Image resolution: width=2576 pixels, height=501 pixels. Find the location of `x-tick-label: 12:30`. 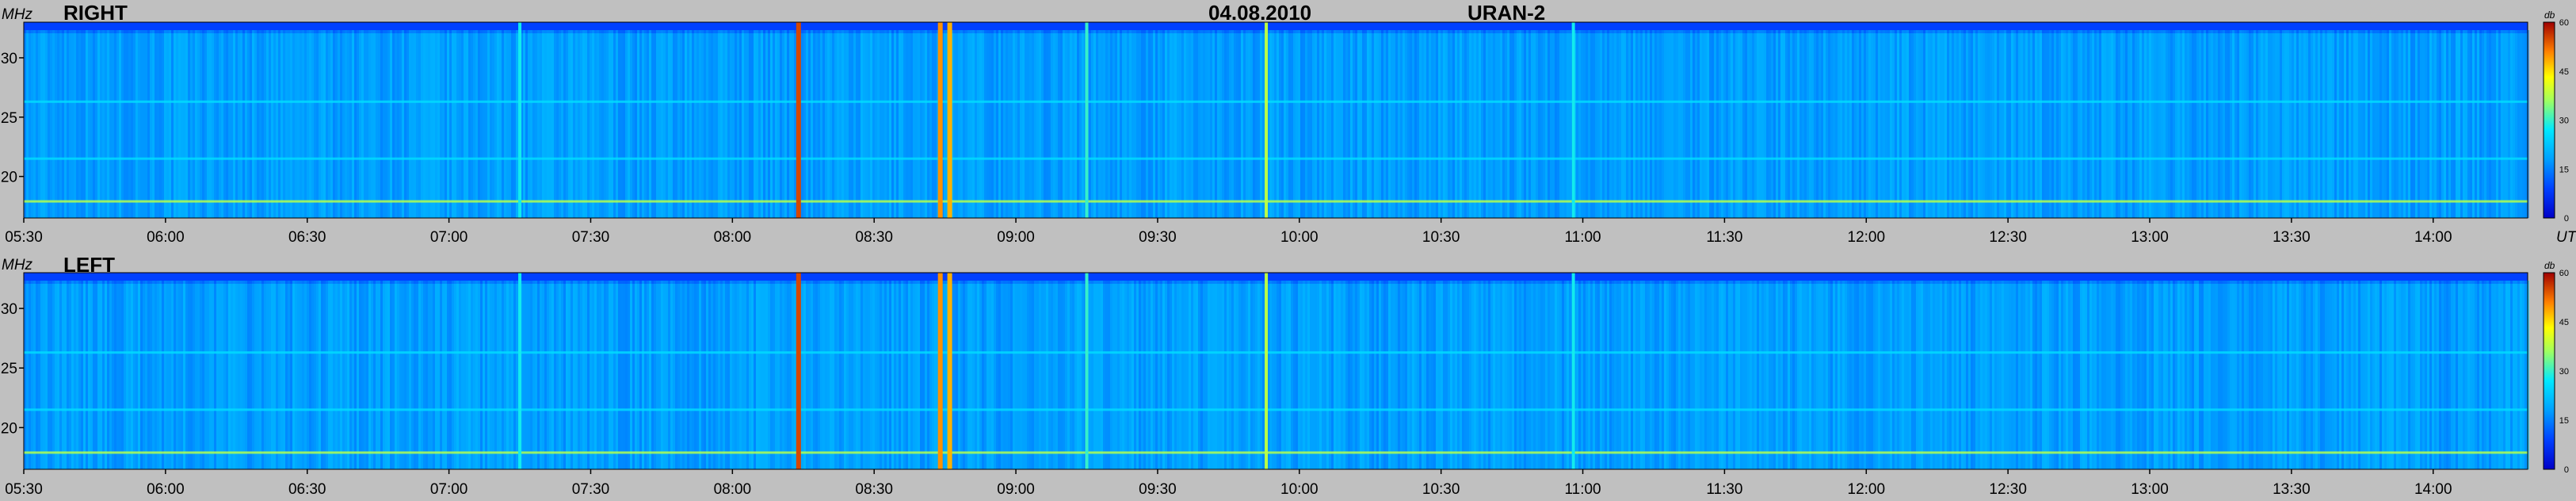

x-tick-label: 12:30 is located at coordinates (2008, 237).